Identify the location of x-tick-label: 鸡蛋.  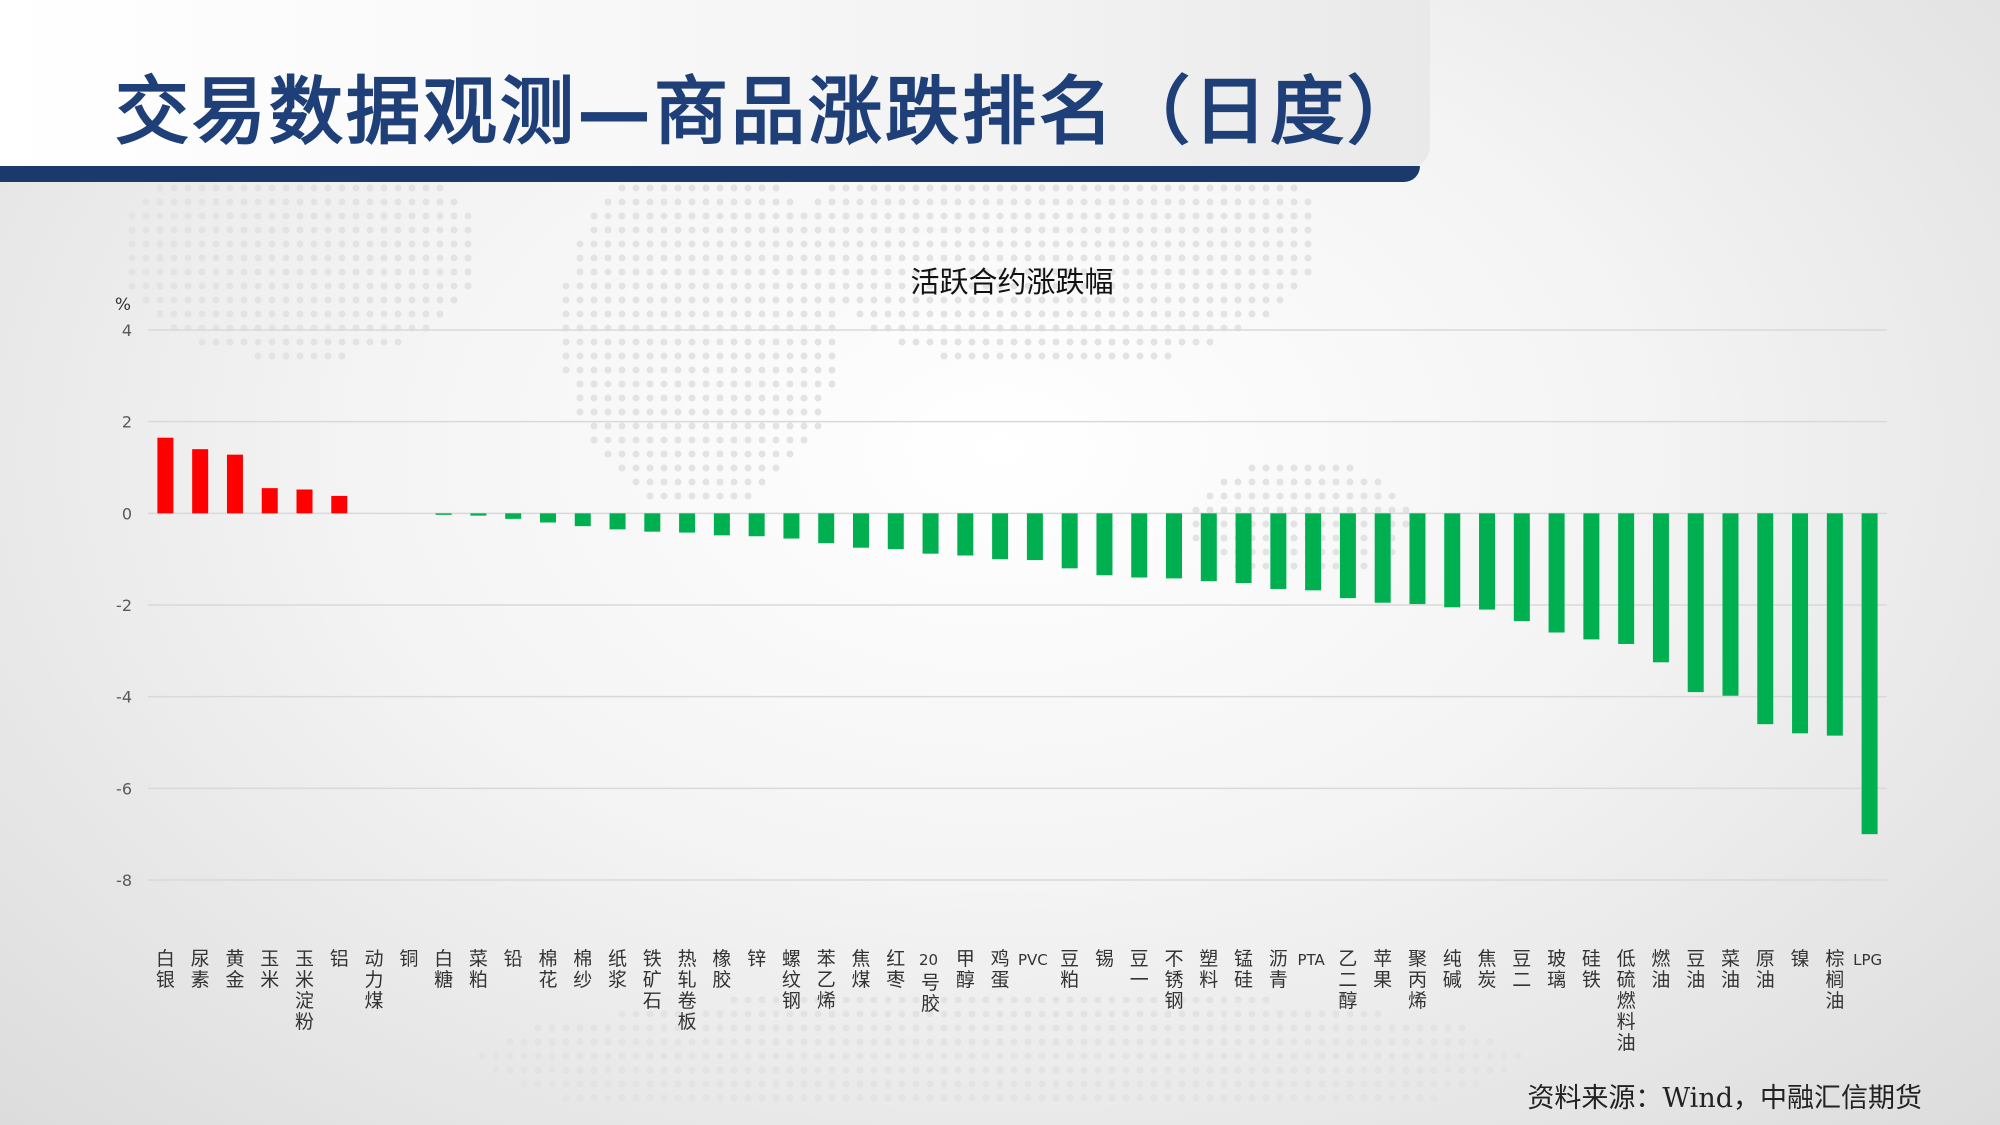
(1000, 969).